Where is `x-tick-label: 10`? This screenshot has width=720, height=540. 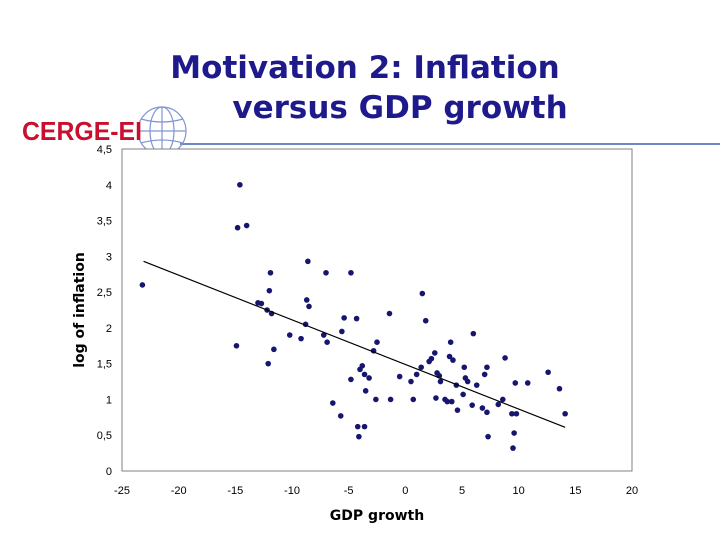
x-tick-label: 10 is located at coordinates (519, 491).